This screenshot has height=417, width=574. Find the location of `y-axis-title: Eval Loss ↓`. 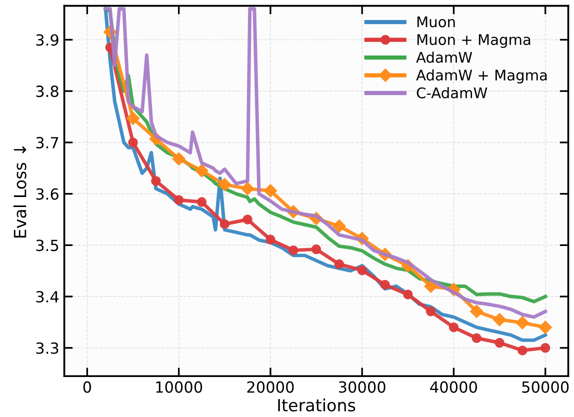

y-axis-title: Eval Loss ↓ is located at coordinates (19, 192).